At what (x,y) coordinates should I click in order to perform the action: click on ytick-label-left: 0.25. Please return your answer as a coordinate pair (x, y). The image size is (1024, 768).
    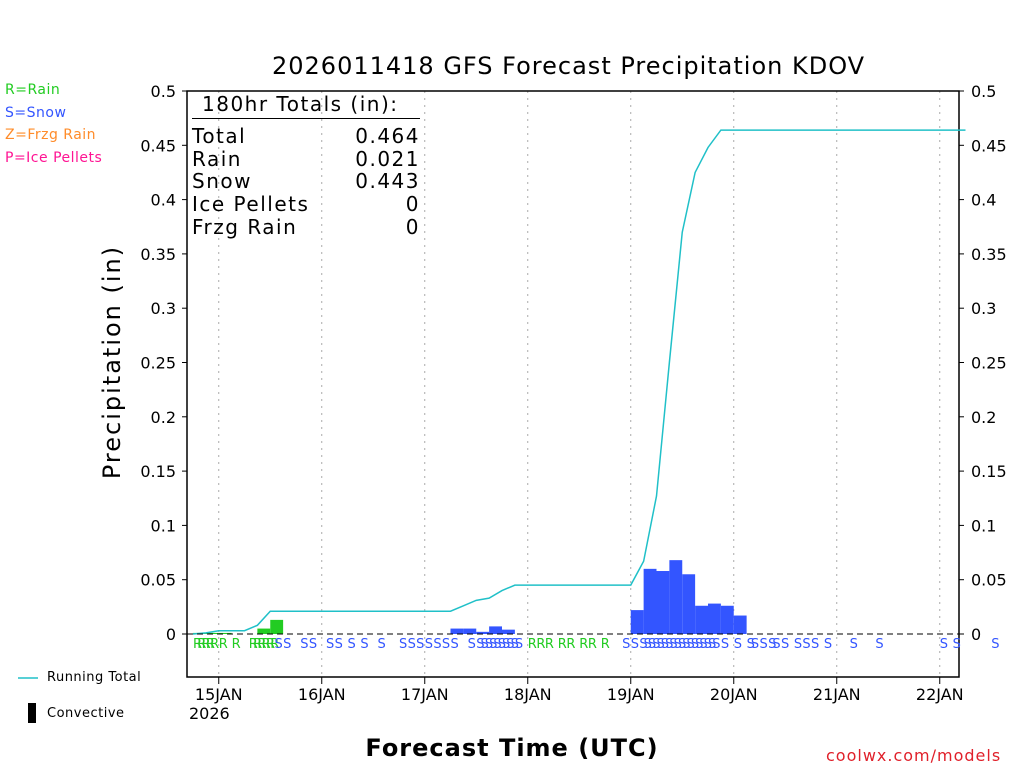
    Looking at the image, I should click on (158, 363).